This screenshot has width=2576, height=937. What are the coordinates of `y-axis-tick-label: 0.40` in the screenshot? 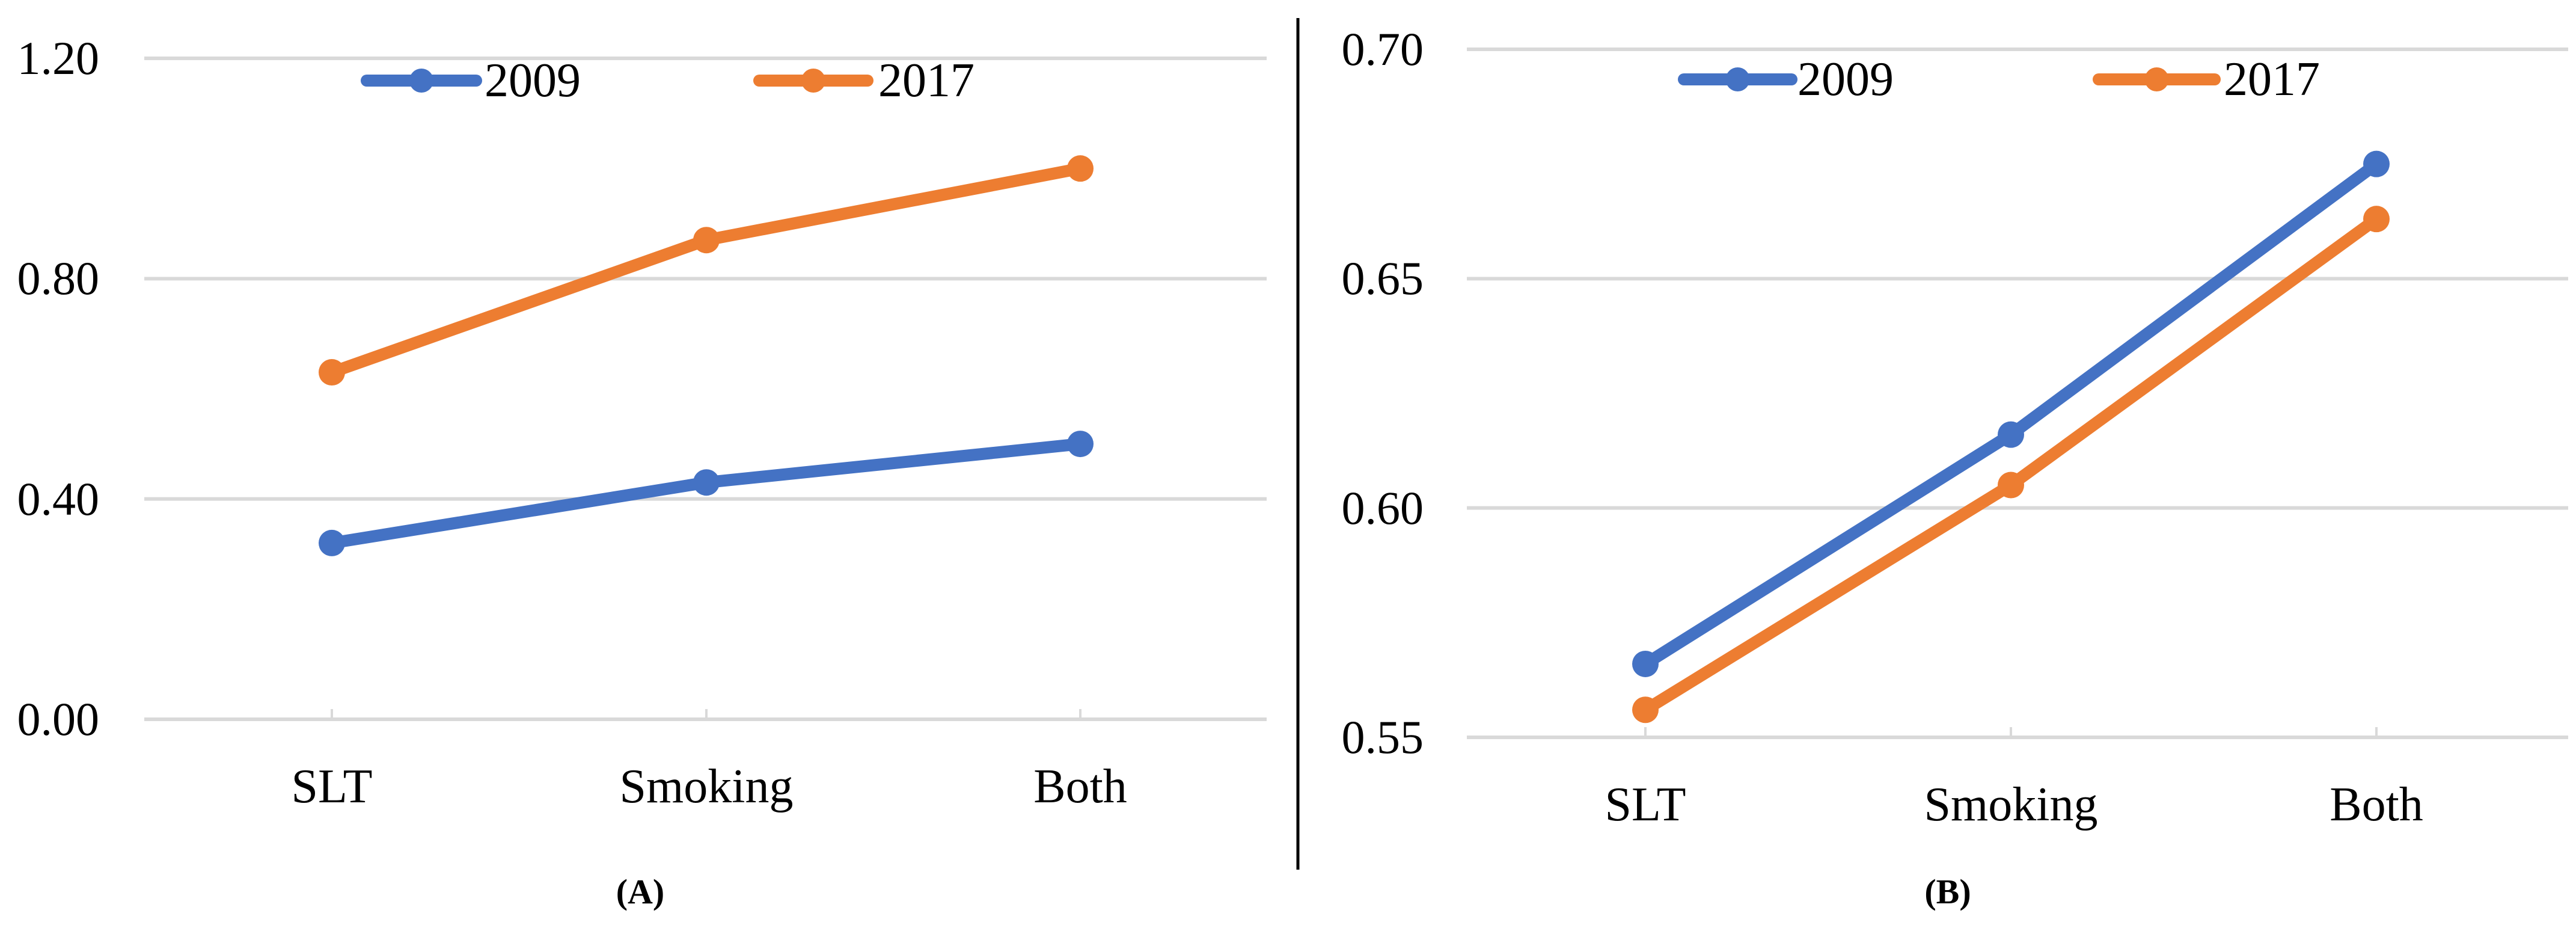 It's located at (58, 498).